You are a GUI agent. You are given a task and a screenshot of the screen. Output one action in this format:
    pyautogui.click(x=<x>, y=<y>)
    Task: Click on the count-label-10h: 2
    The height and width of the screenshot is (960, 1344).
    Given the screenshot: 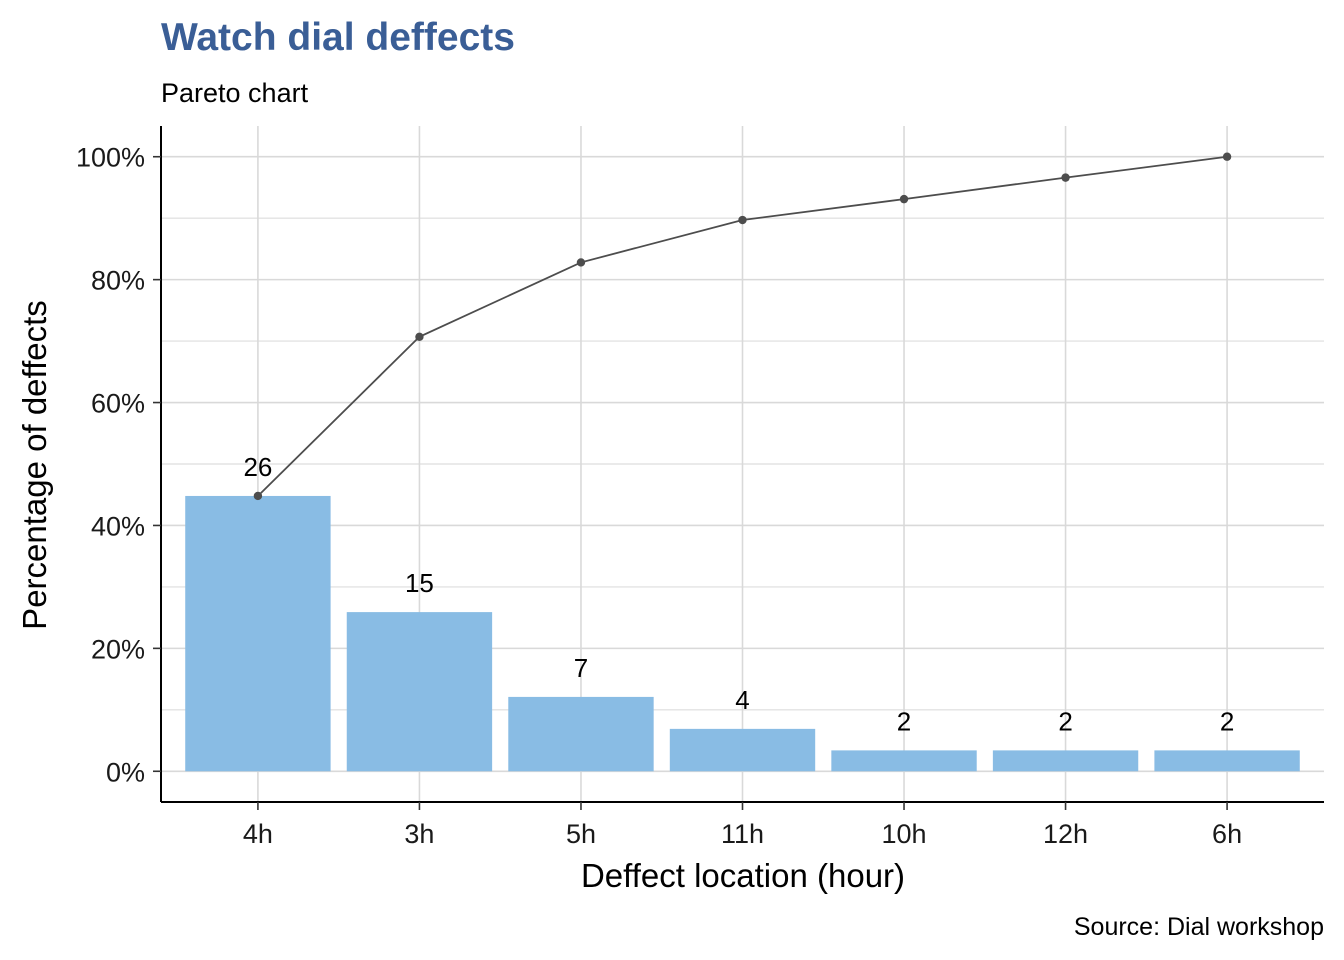 What is the action you would take?
    pyautogui.click(x=904, y=721)
    